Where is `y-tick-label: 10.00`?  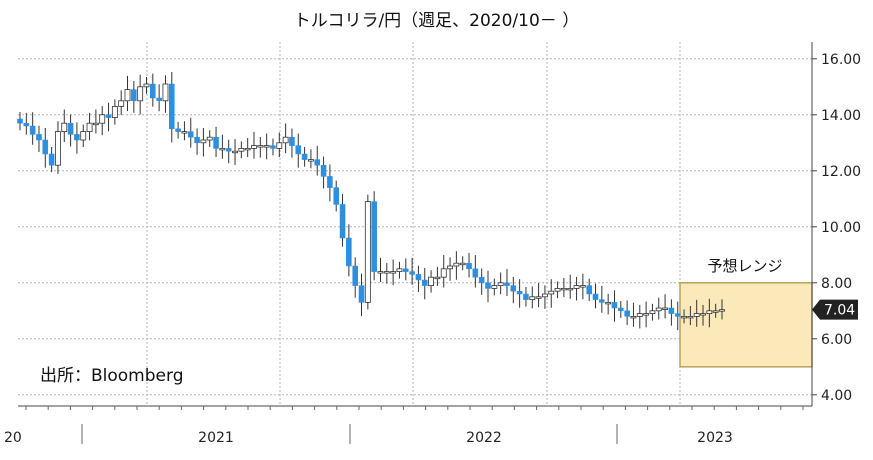 y-tick-label: 10.00 is located at coordinates (841, 228).